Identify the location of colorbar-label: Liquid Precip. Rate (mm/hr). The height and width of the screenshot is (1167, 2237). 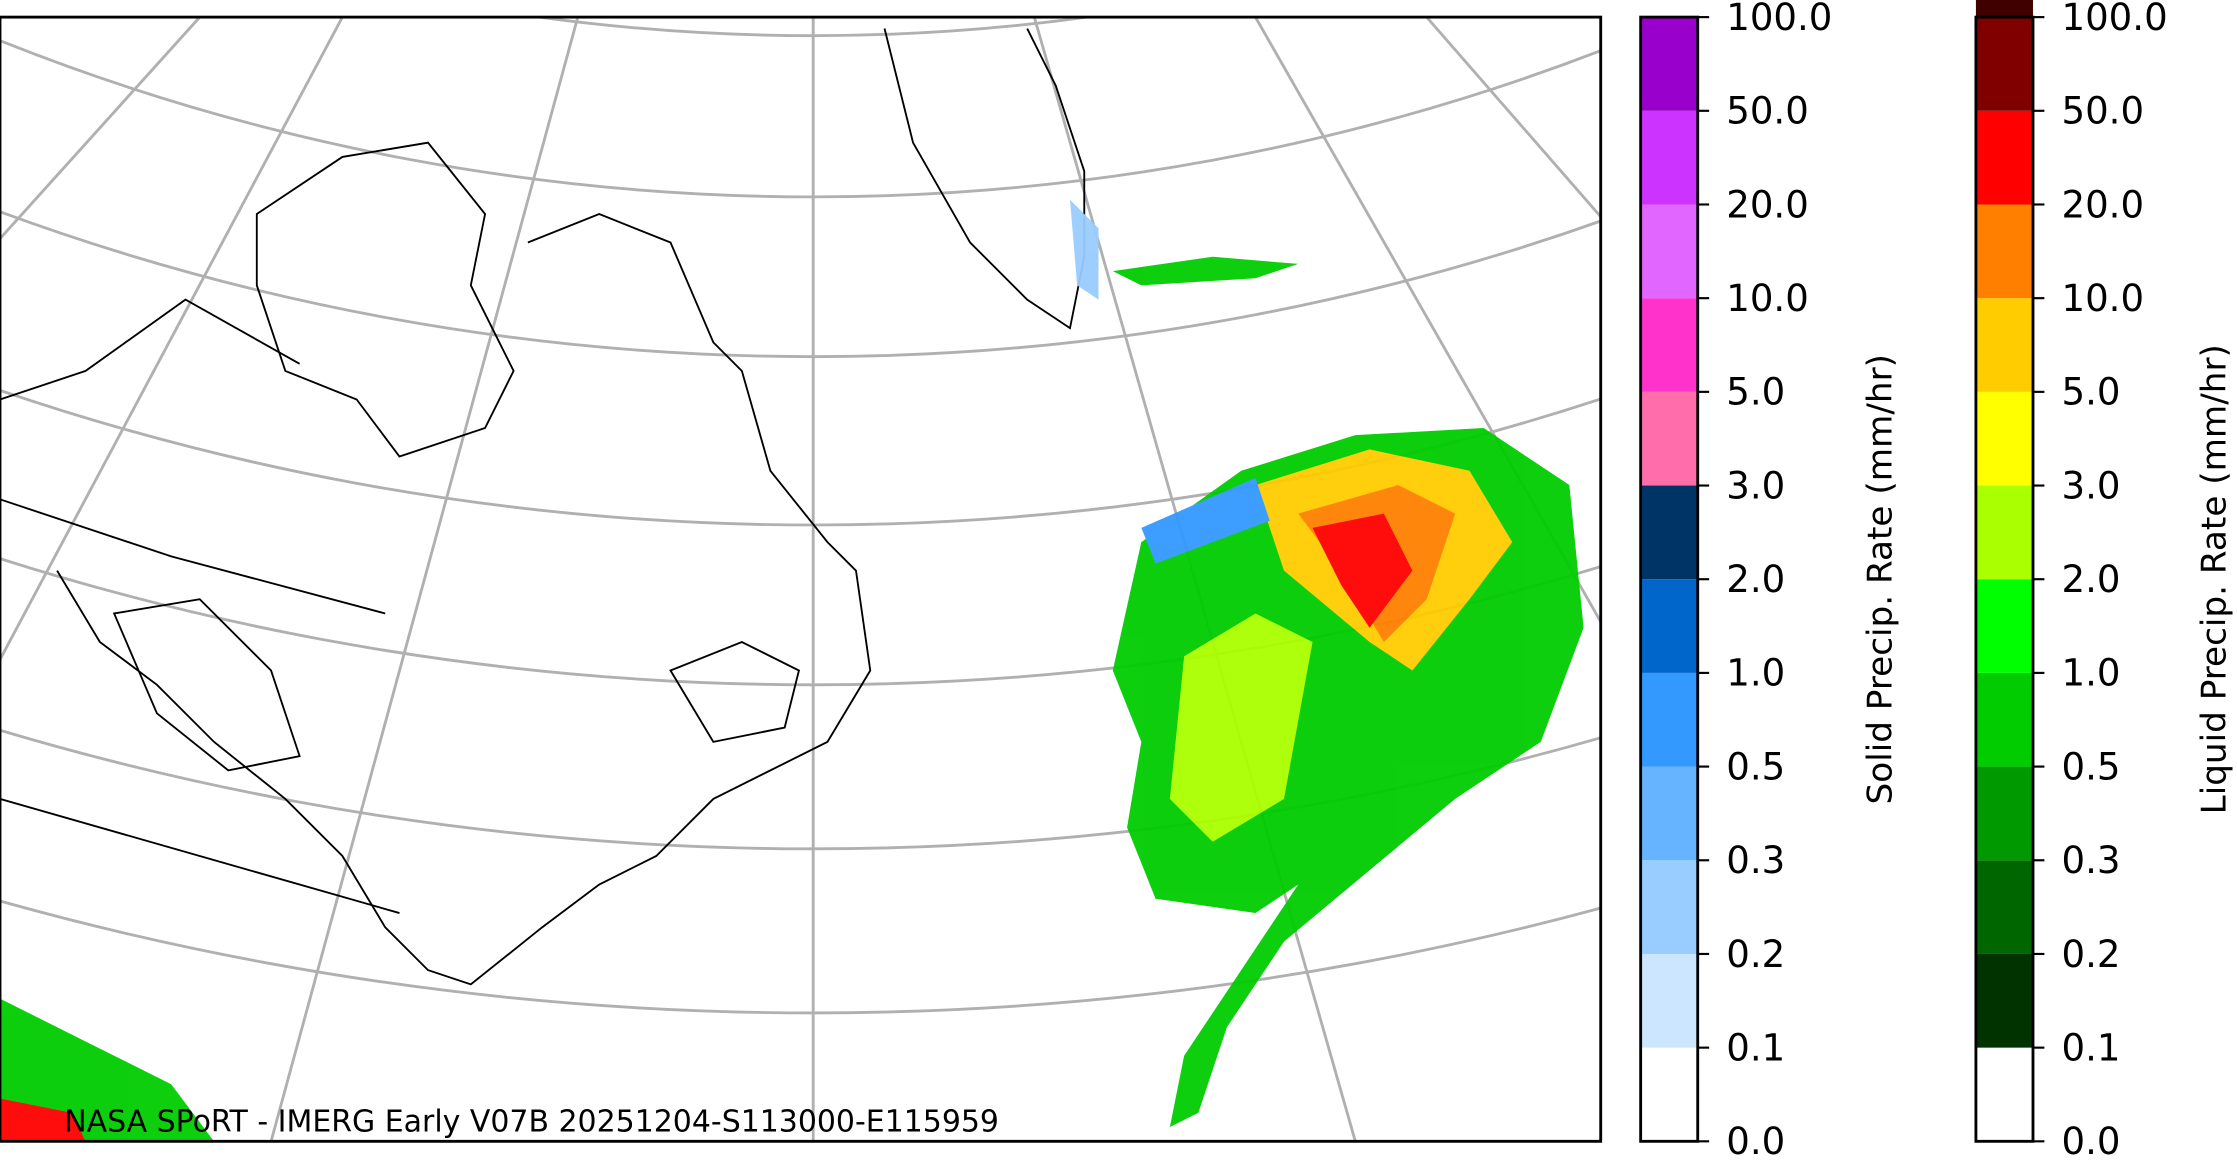
(2215, 579).